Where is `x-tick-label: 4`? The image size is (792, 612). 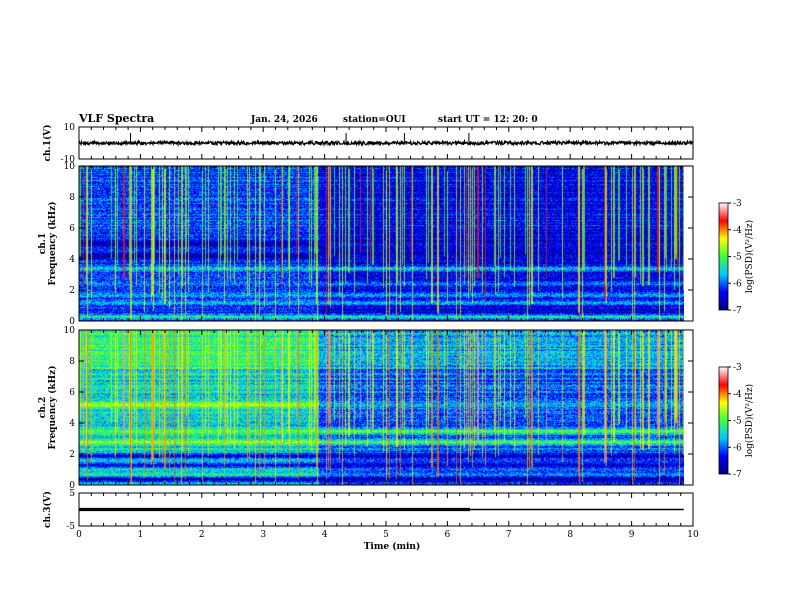
x-tick-label: 4 is located at coordinates (325, 535).